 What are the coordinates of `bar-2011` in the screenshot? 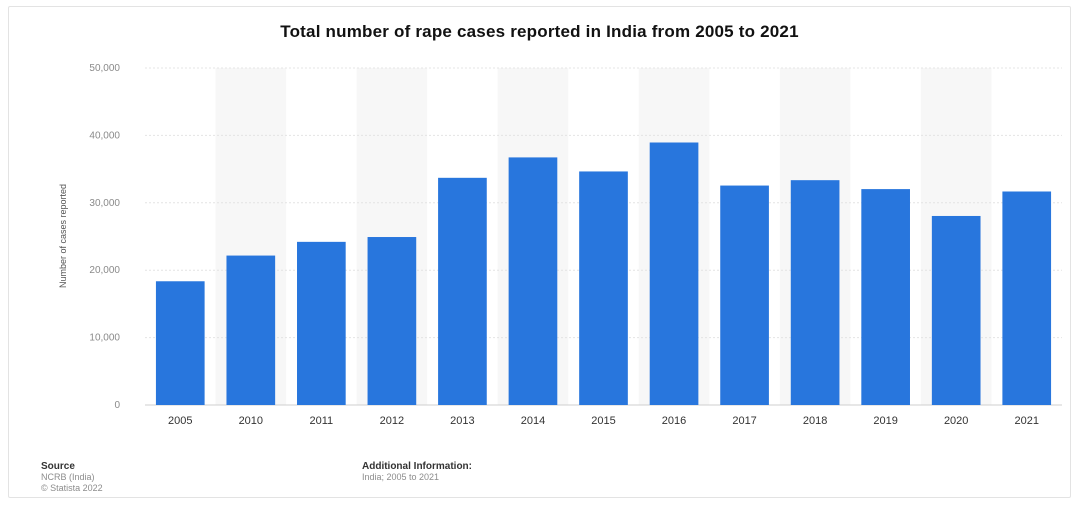 It's located at (321, 323).